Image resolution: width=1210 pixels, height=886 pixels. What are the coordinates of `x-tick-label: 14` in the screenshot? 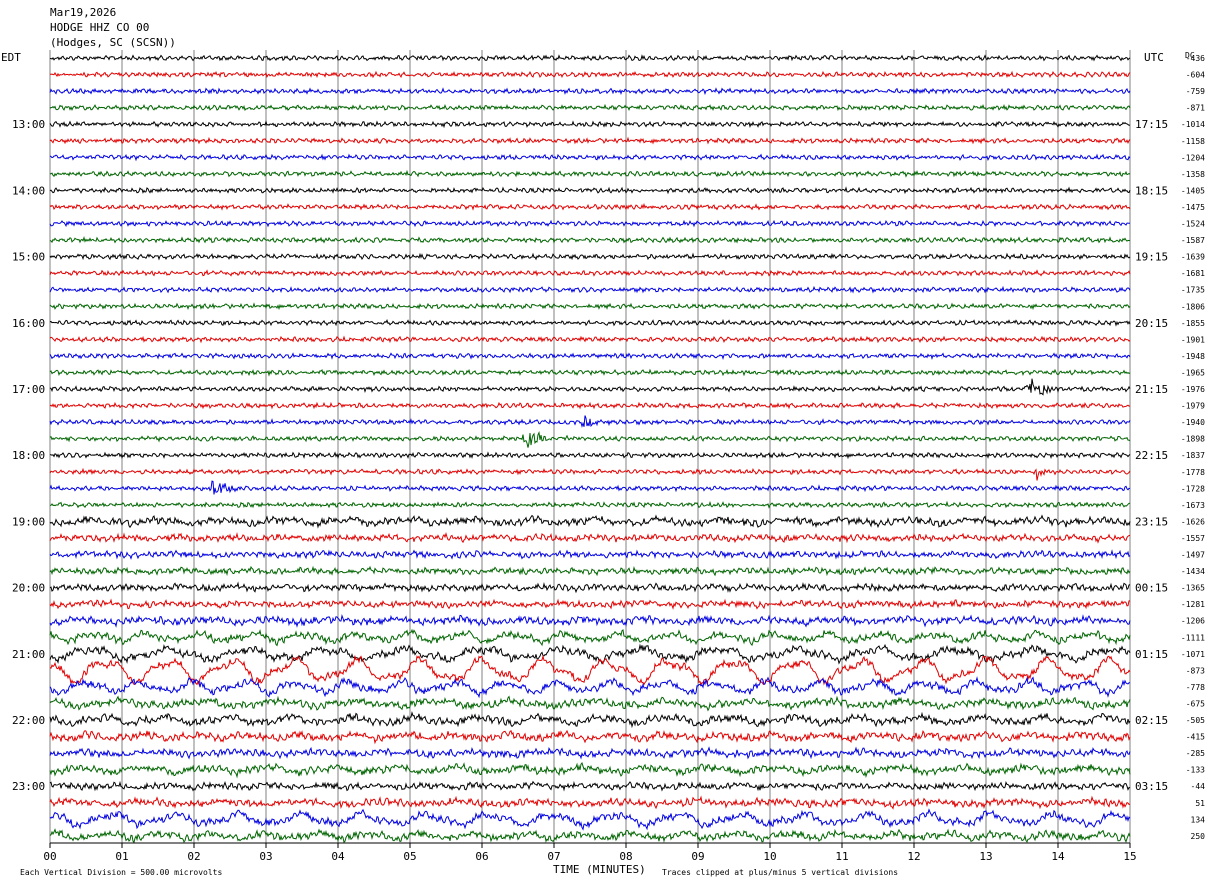 It's located at (1058, 856).